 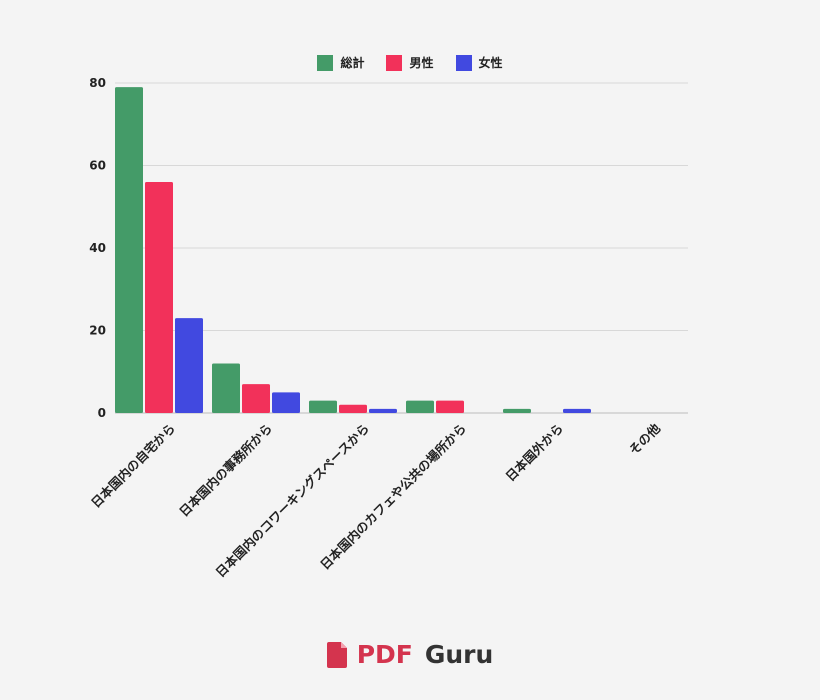 What do you see at coordinates (97, 248) in the screenshot?
I see `y-tick-label: 40` at bounding box center [97, 248].